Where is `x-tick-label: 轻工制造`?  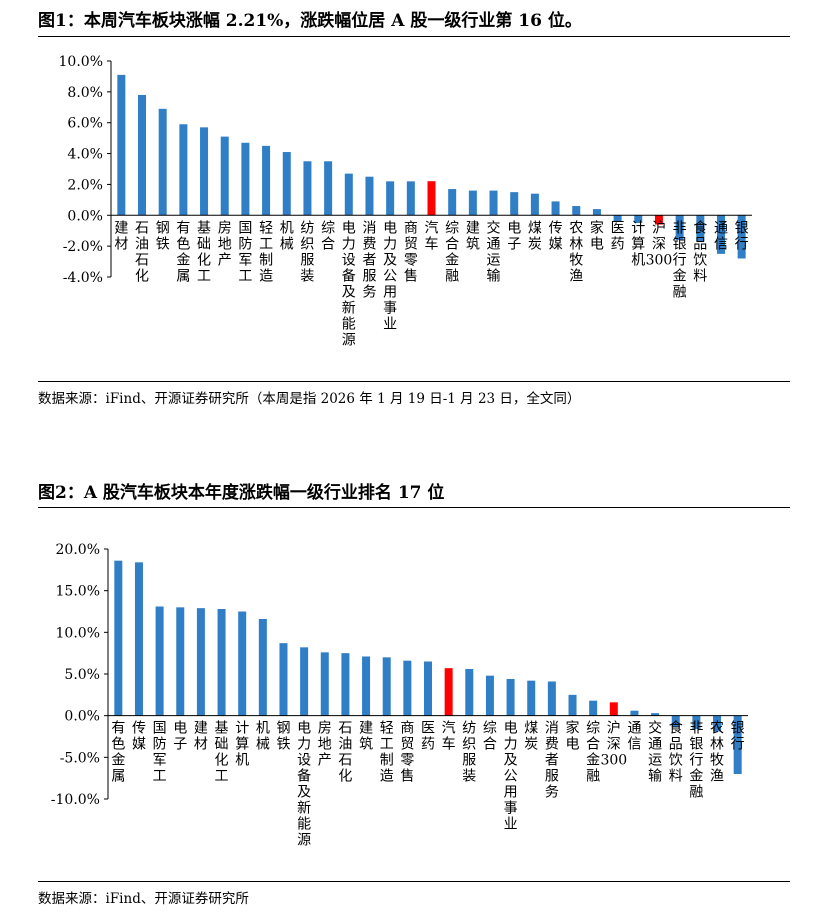 x-tick-label: 轻工制造 is located at coordinates (266, 252).